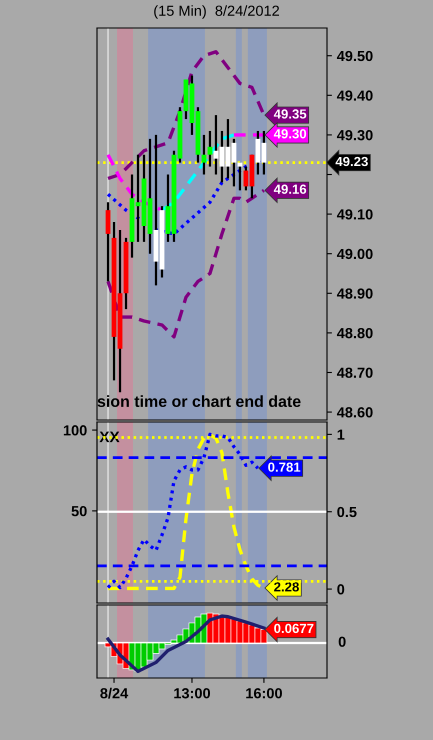 The width and height of the screenshot is (433, 740). Describe the element at coordinates (290, 189) in the screenshot. I see `data-label: 49.16` at that location.